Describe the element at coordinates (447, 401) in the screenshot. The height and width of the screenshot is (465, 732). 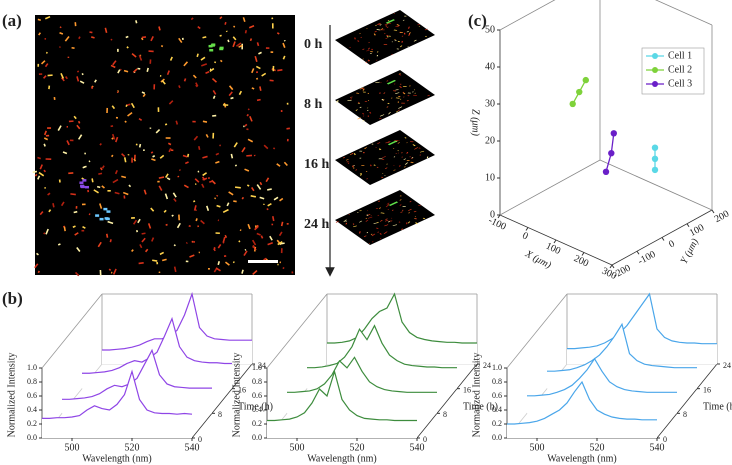
I see `axis-line` at that location.